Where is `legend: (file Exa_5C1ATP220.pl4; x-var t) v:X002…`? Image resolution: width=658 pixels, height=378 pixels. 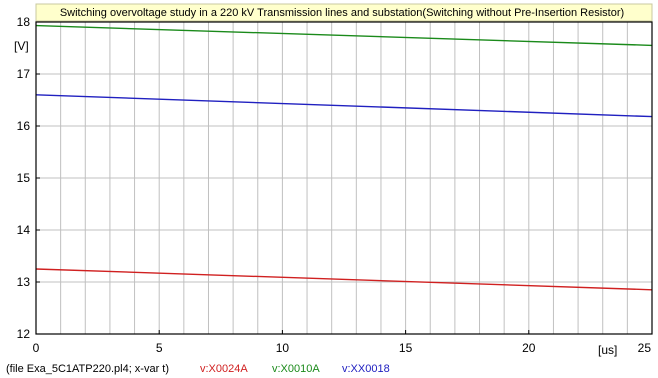
legend: (file Exa_5C1ATP220.pl4; x-var t) v:X002… is located at coordinates (198, 369).